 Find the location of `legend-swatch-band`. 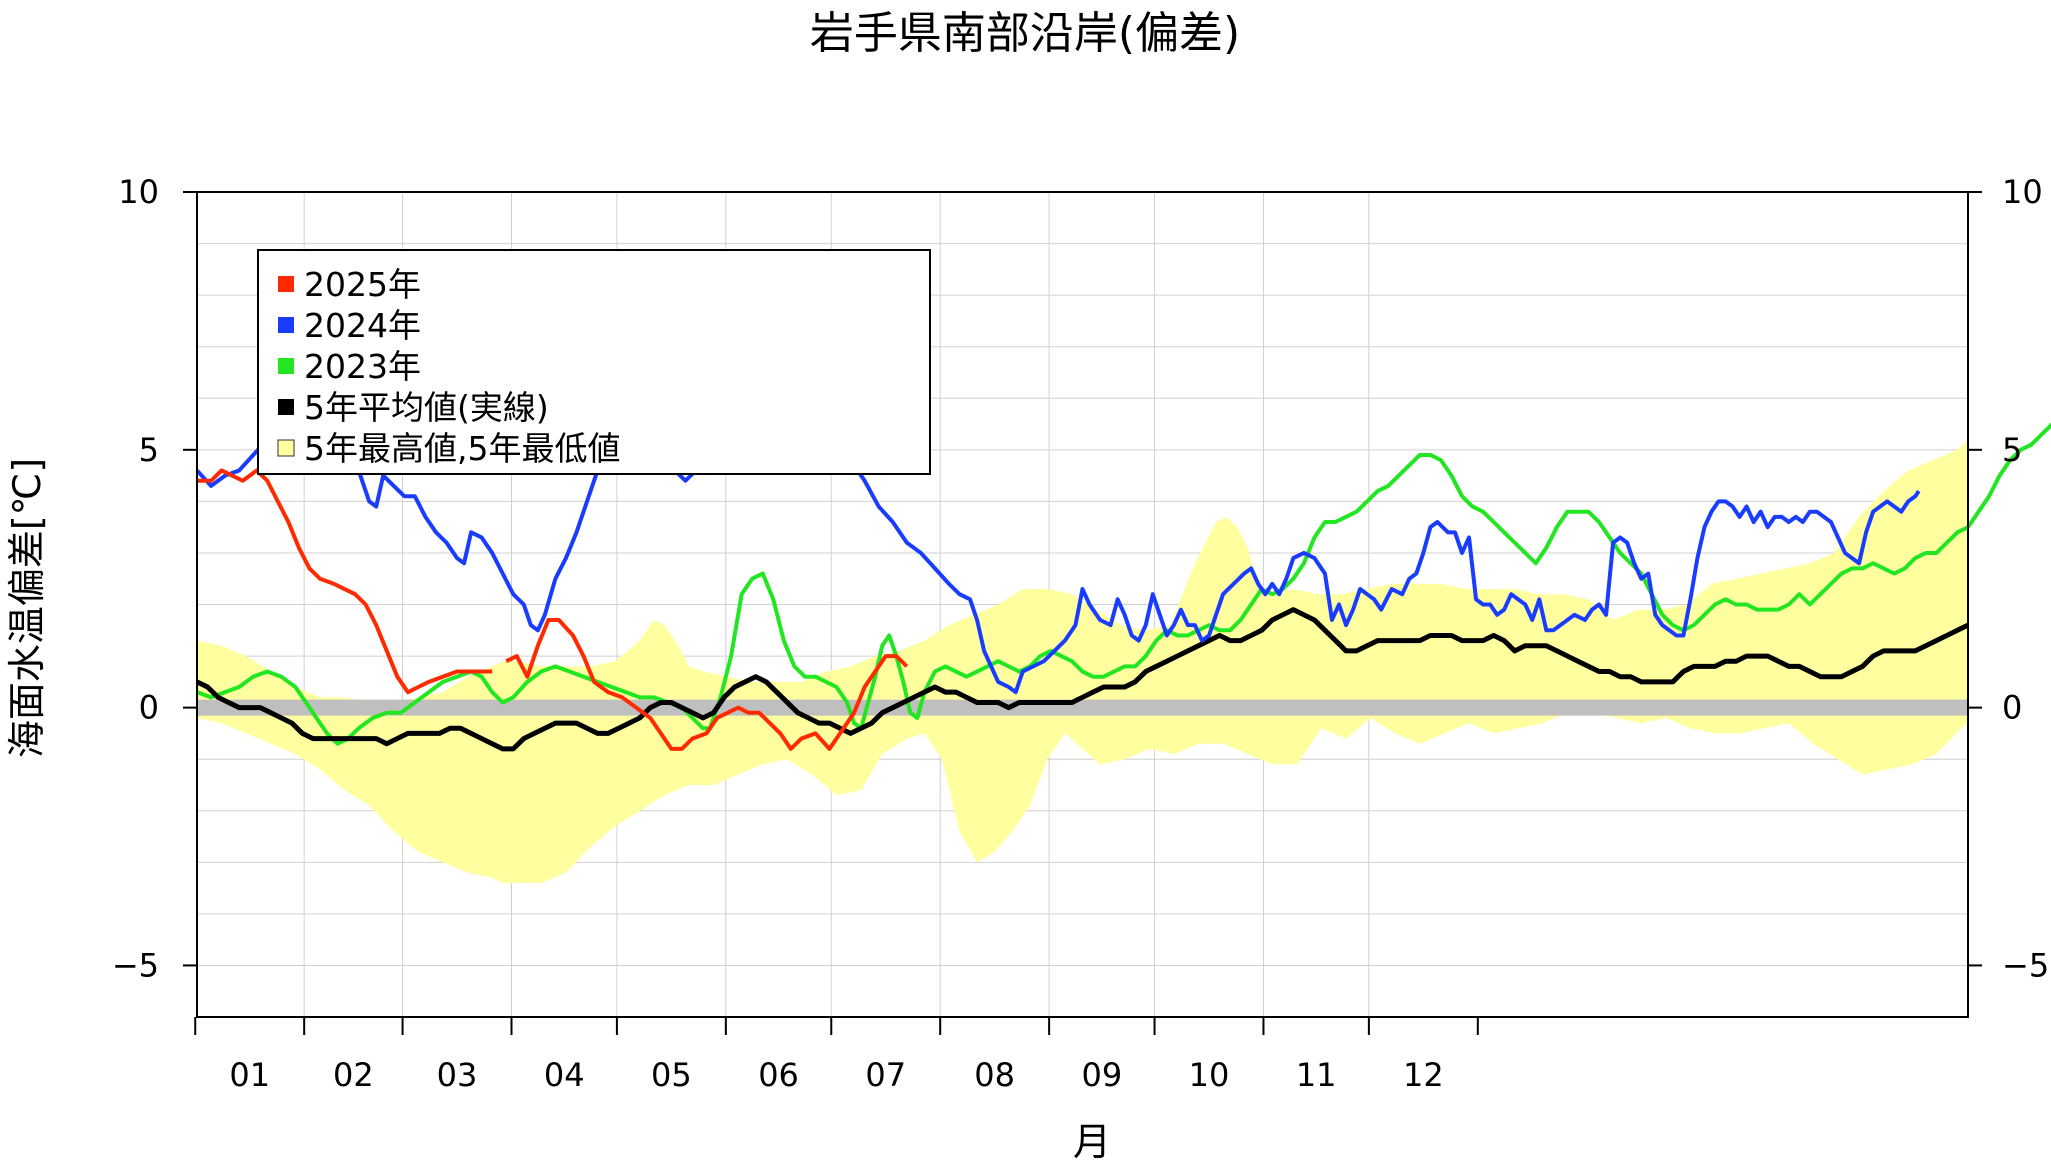

legend-swatch-band is located at coordinates (286, 448).